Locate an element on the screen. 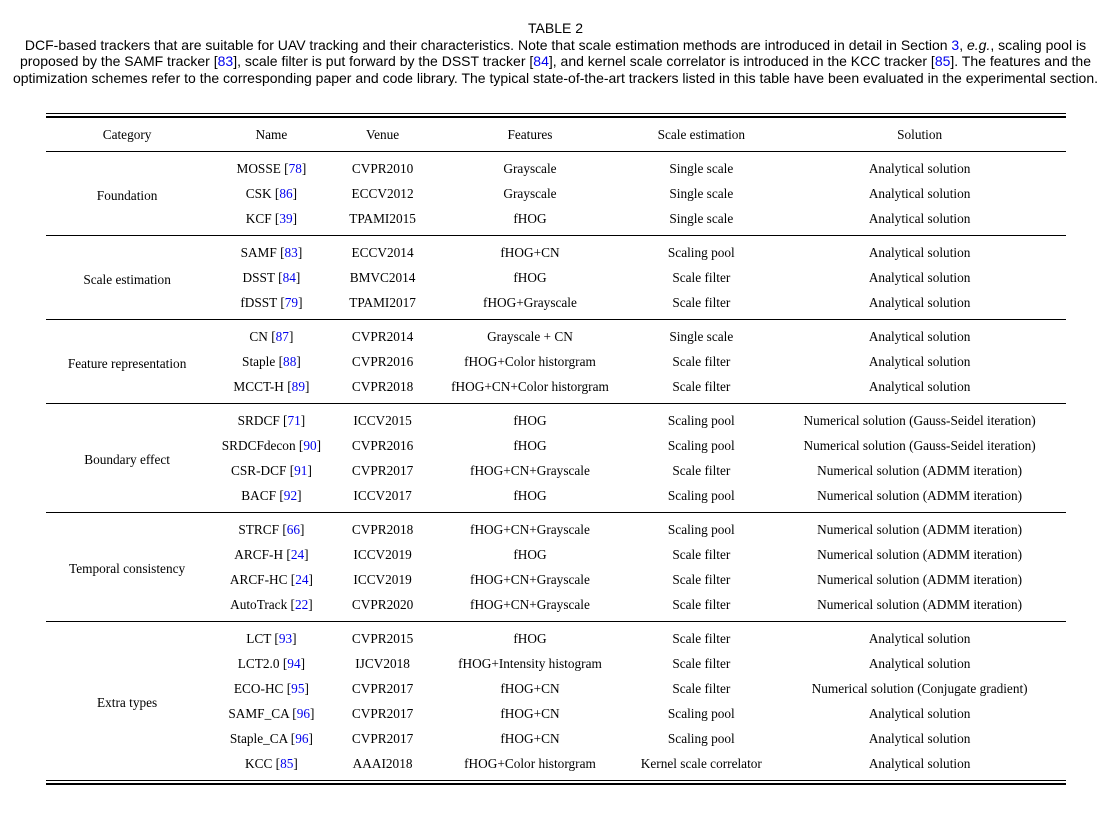 The width and height of the screenshot is (1111, 832). citation-link: 89 is located at coordinates (298, 386).